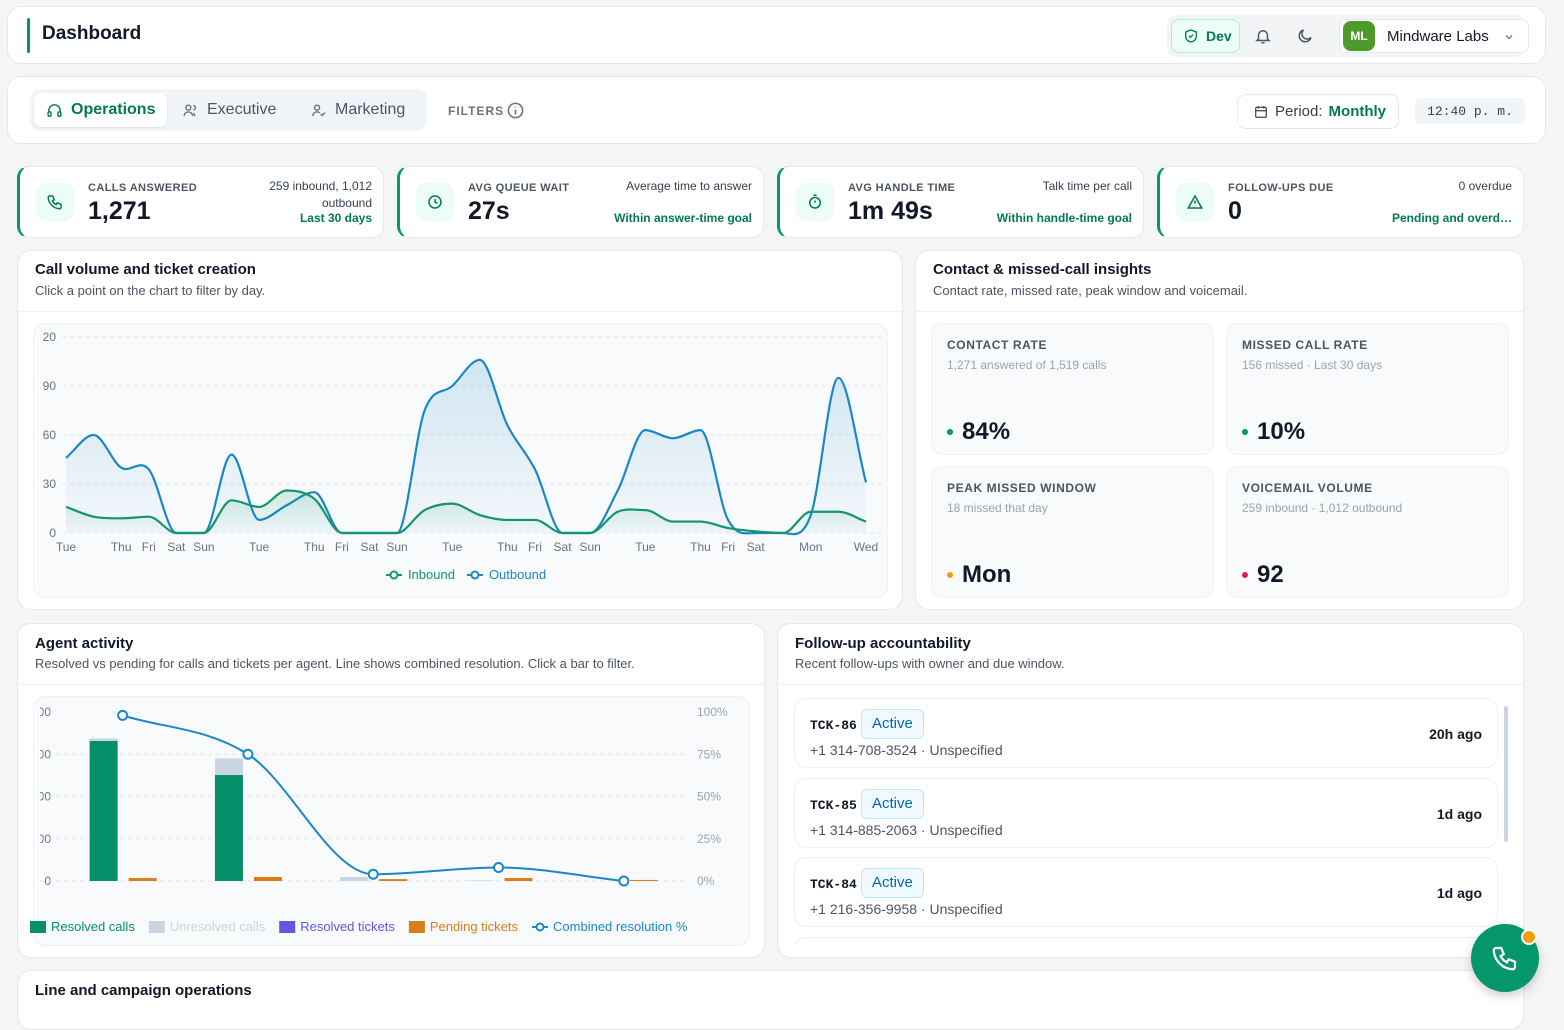 The height and width of the screenshot is (1030, 1564). Describe the element at coordinates (207, 926) in the screenshot. I see `legend-item: Unresolved calls` at that location.